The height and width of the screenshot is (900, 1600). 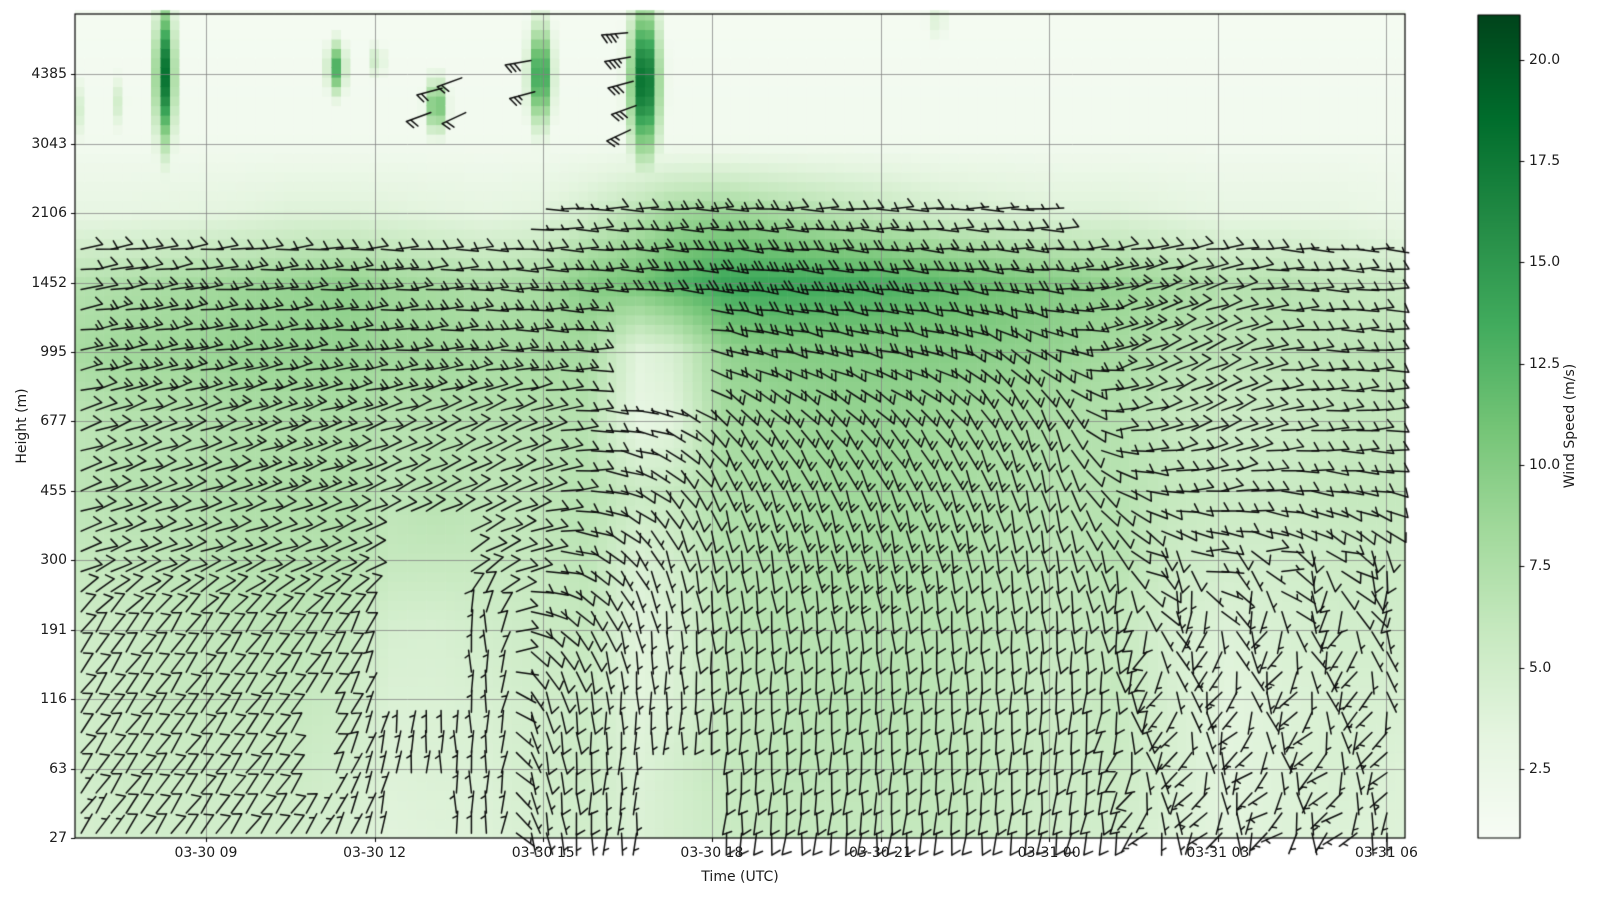 What do you see at coordinates (543, 853) in the screenshot?
I see `x-tick-label: 03-30 15` at bounding box center [543, 853].